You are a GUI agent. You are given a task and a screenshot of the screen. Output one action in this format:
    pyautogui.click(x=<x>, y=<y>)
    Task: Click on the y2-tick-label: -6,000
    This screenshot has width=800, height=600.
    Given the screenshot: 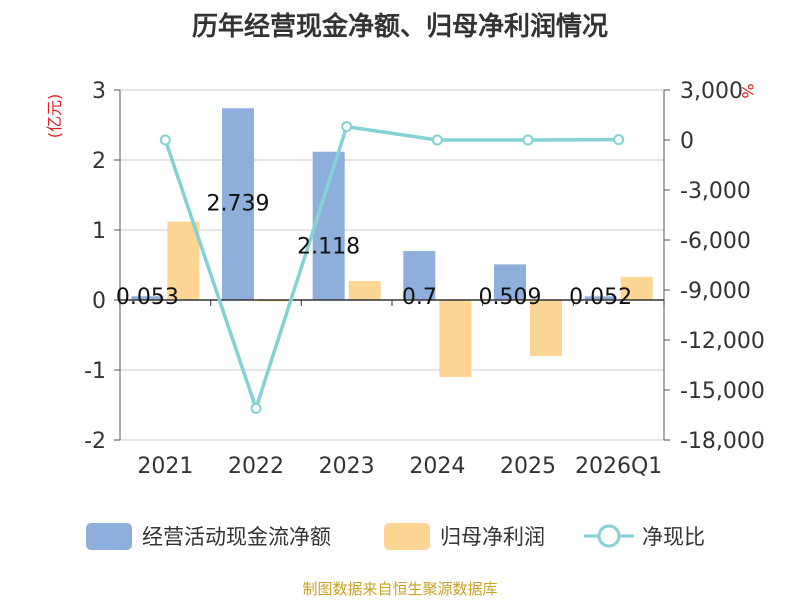 What is the action you would take?
    pyautogui.click(x=715, y=241)
    